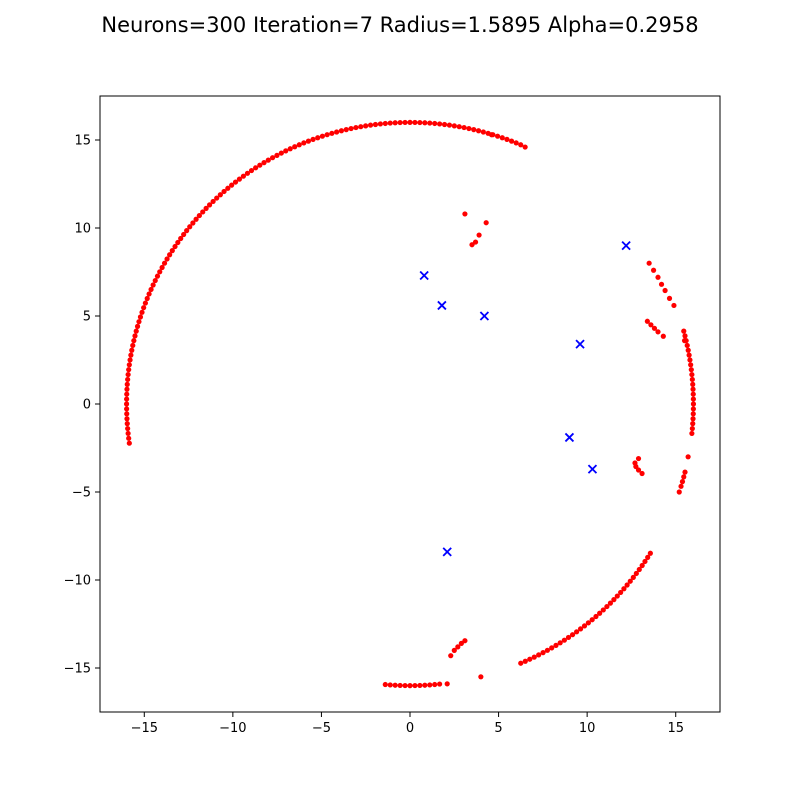 The width and height of the screenshot is (800, 800). What do you see at coordinates (321, 728) in the screenshot?
I see `x-tick-label: −5` at bounding box center [321, 728].